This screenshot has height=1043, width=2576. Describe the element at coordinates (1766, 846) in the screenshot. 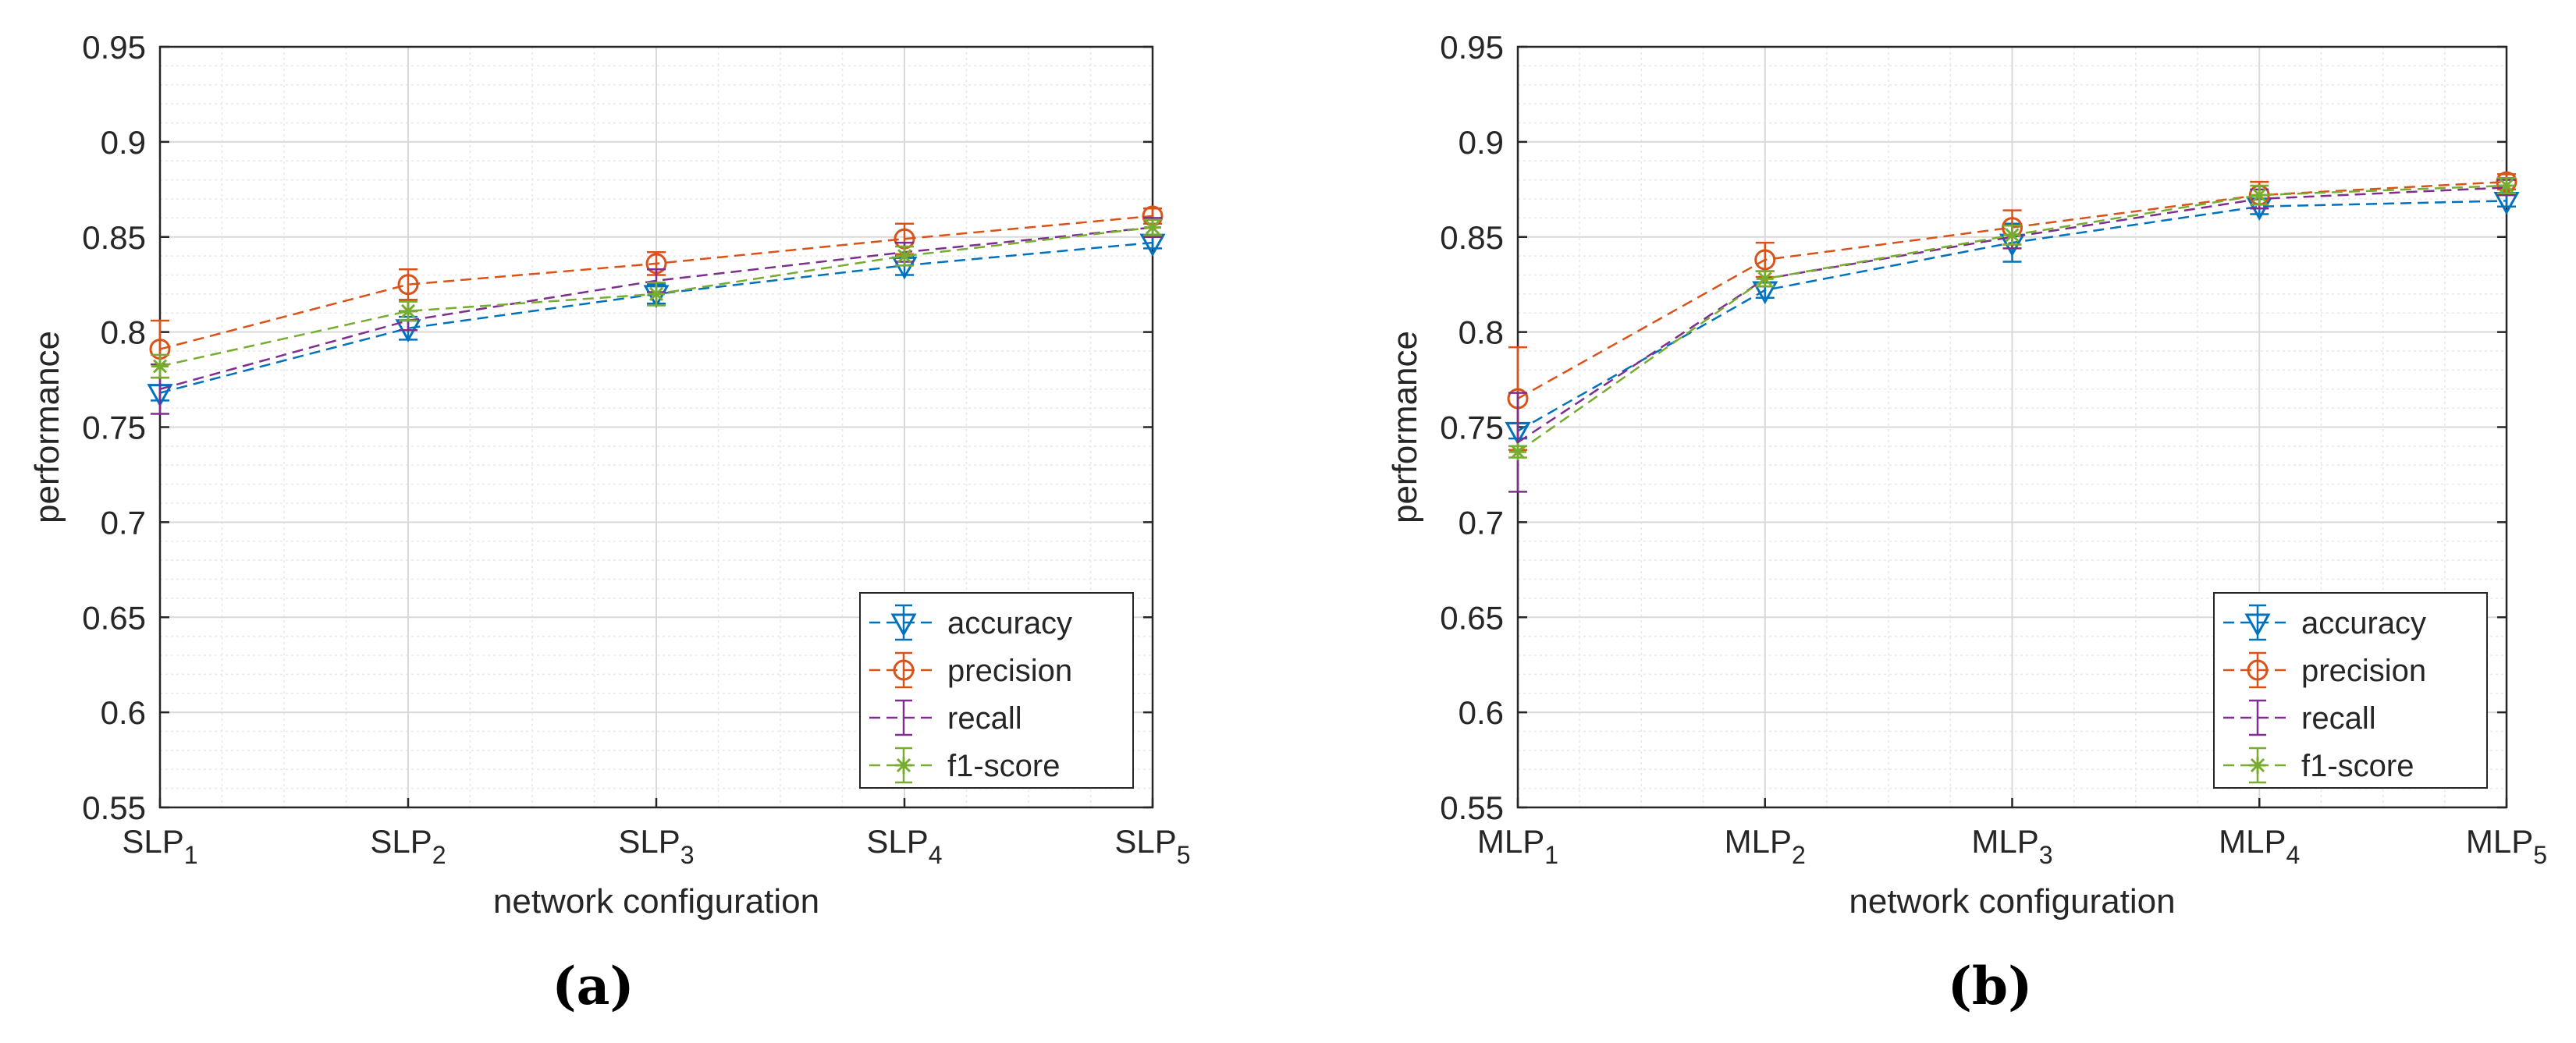

I see `x-tick-label: MLP2` at that location.